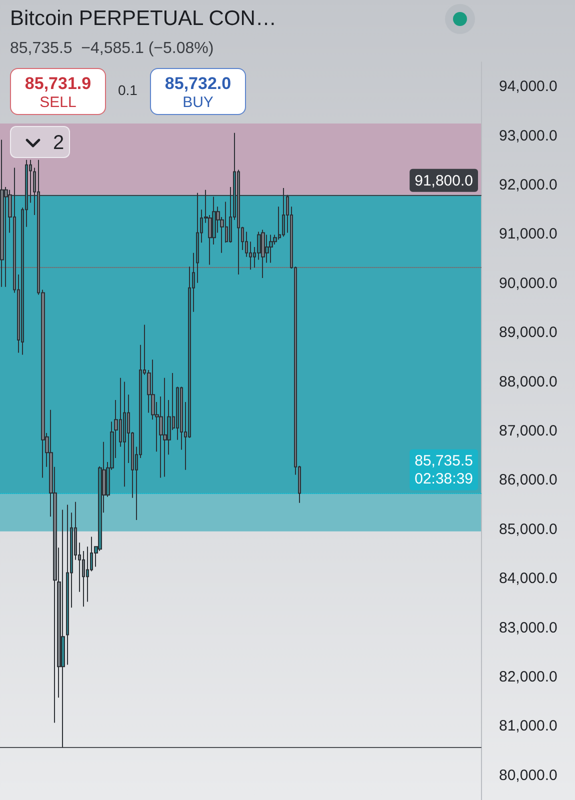  I want to click on y-tick-label: 86,000.0, so click(528, 480).